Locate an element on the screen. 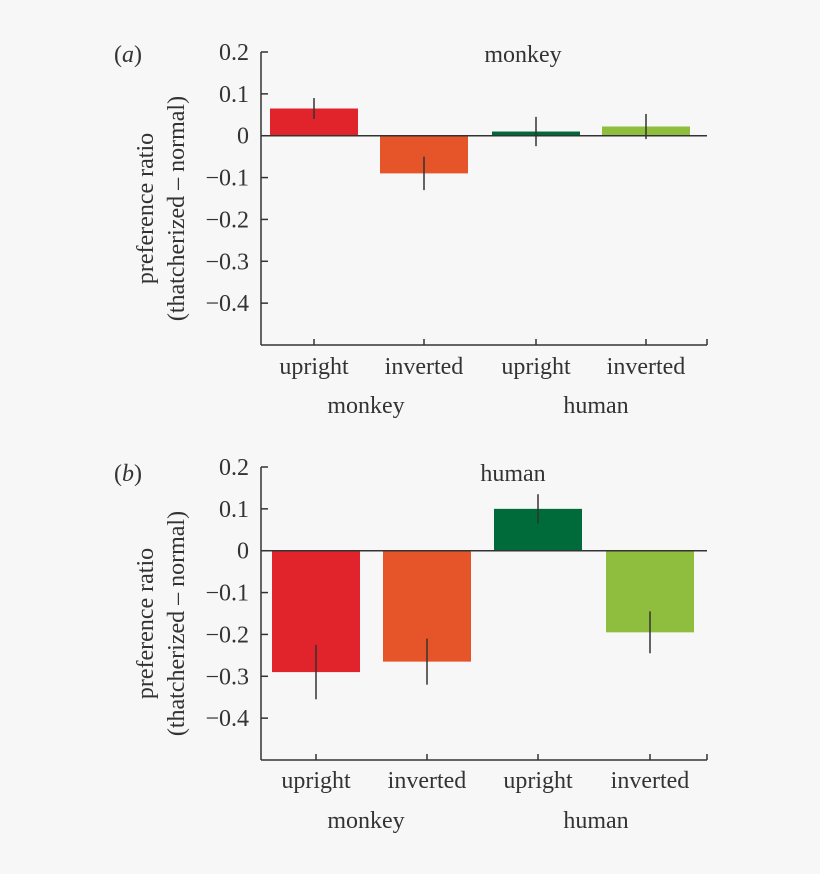 This screenshot has height=874, width=820. panel-a-y-tick-label: −0.1 is located at coordinates (227, 179).